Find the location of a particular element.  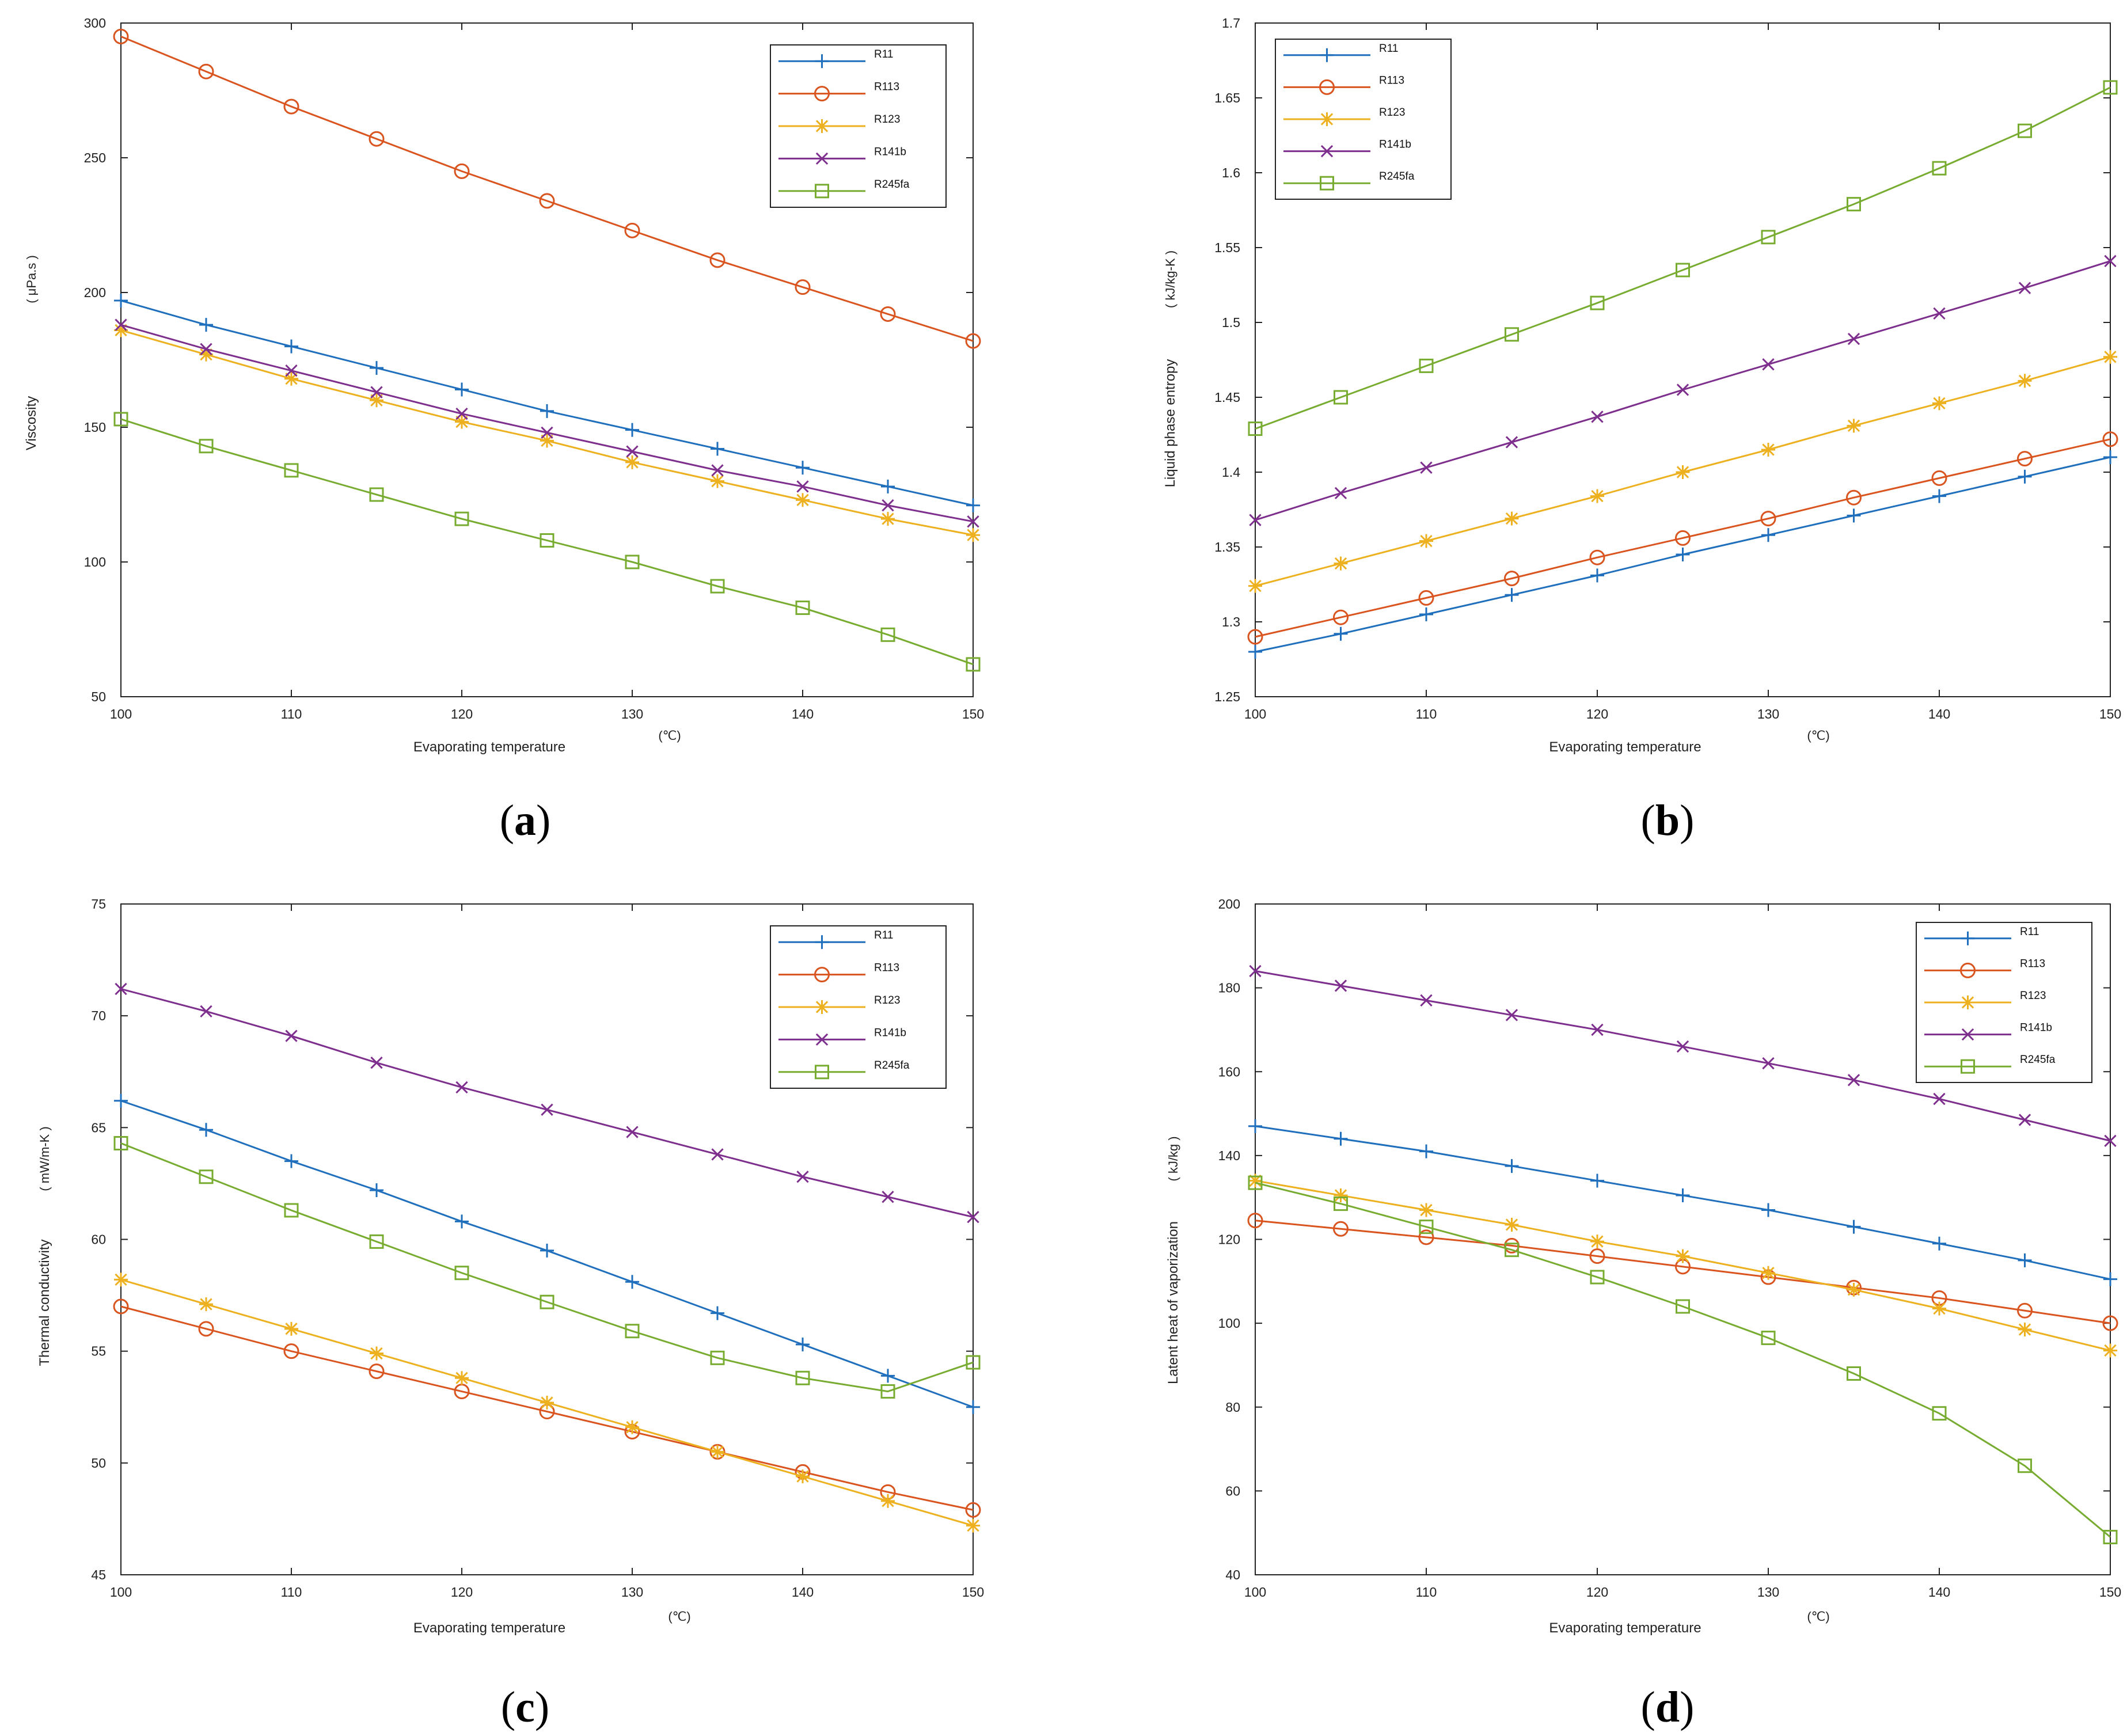

y-tick-label: 120 is located at coordinates (1229, 1239).